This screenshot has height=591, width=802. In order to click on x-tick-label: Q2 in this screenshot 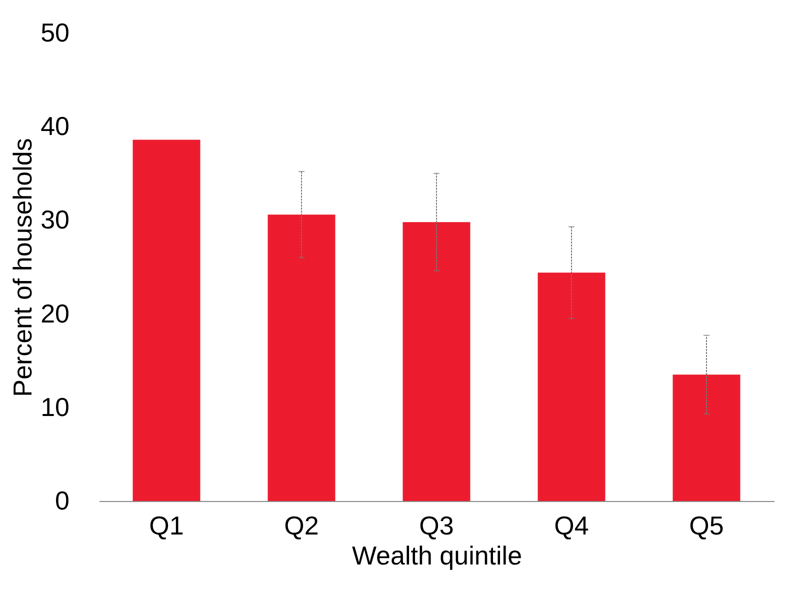, I will do `click(301, 525)`.